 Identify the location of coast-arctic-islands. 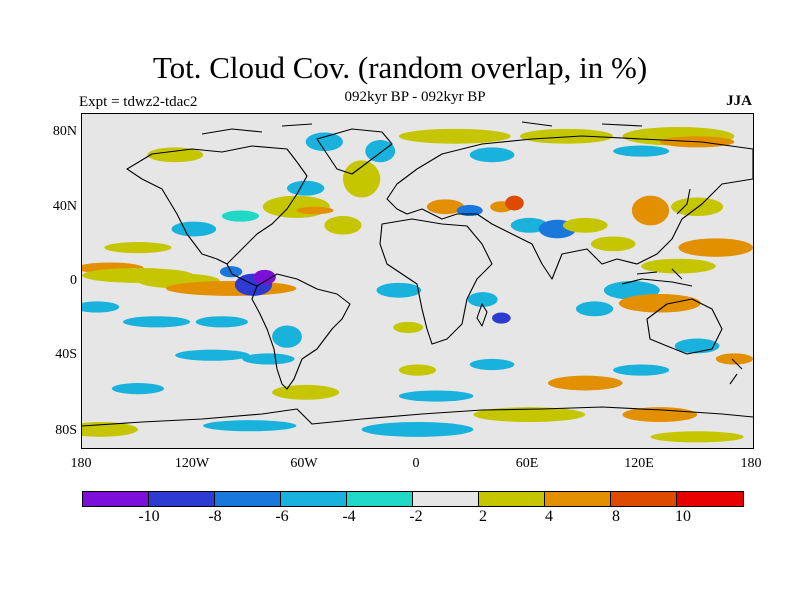
(422, 128).